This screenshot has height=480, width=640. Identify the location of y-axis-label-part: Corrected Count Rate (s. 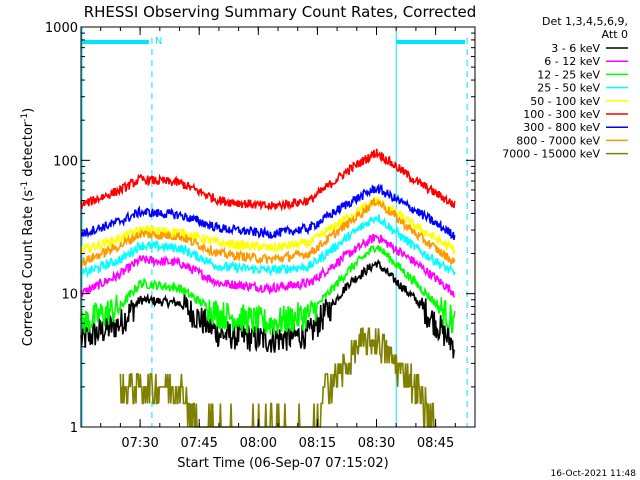
(28, 268).